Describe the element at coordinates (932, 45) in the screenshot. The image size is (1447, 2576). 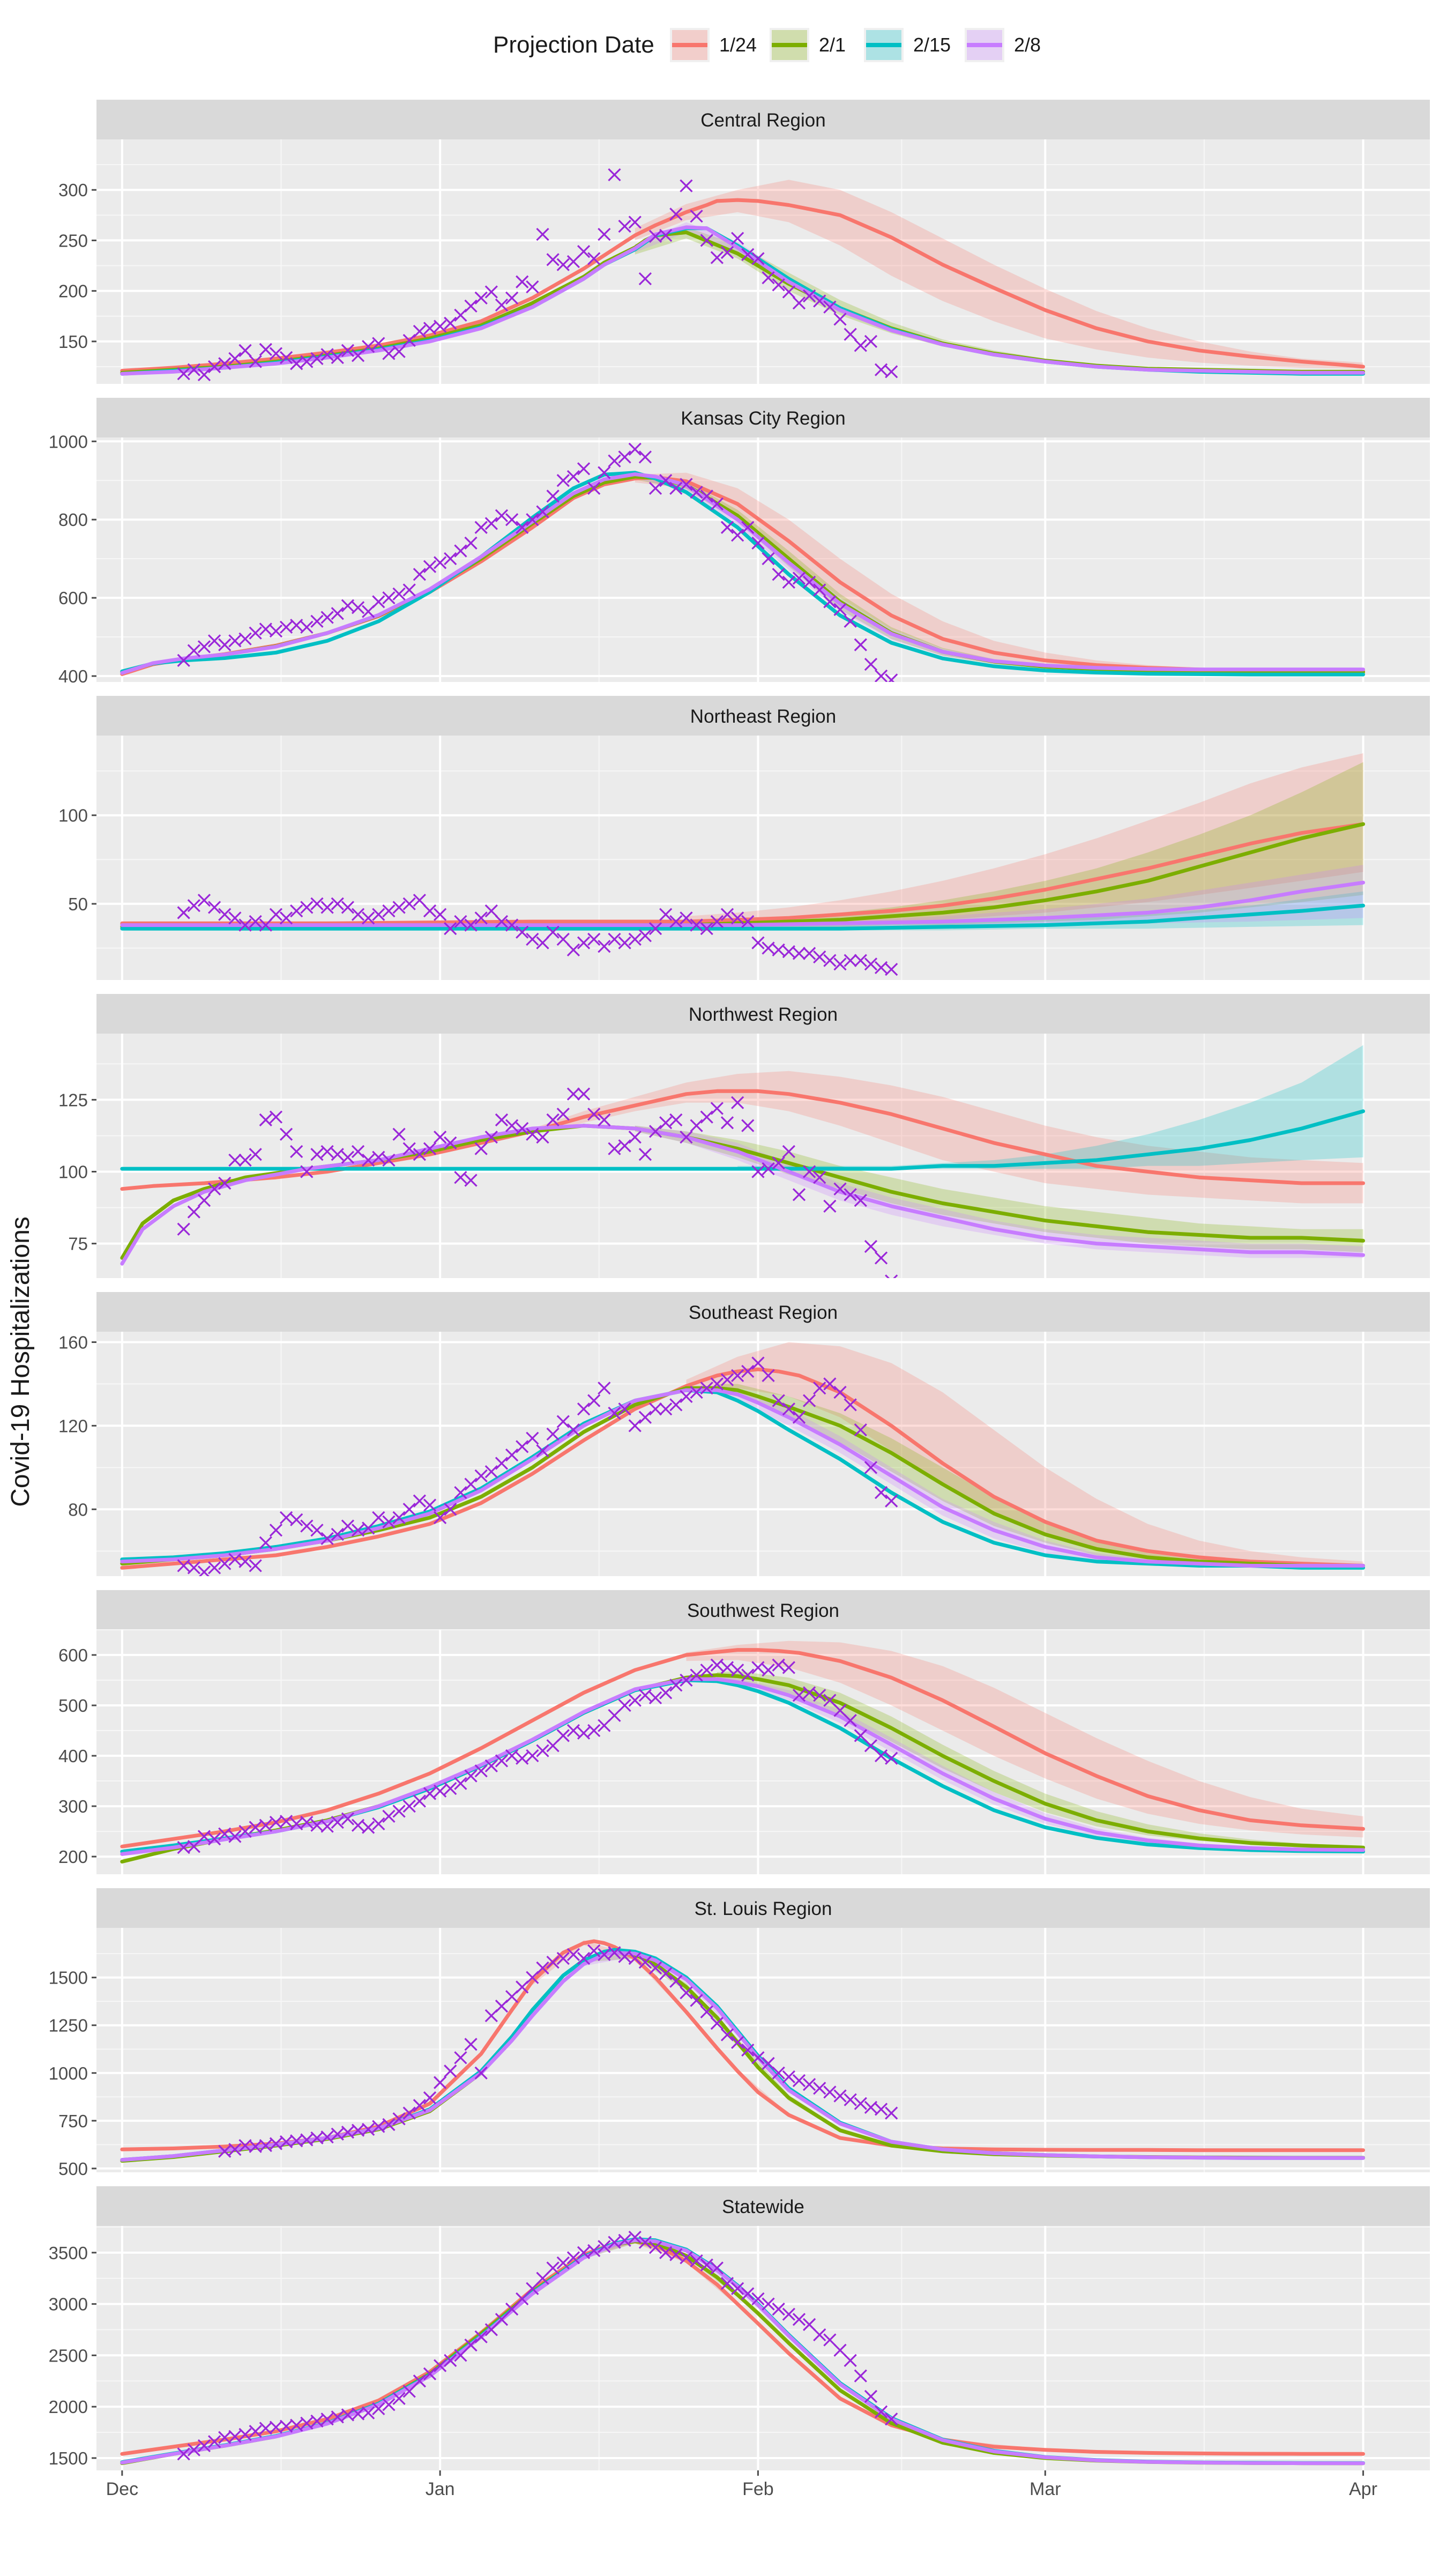
I see `legend-label: 2/15` at that location.